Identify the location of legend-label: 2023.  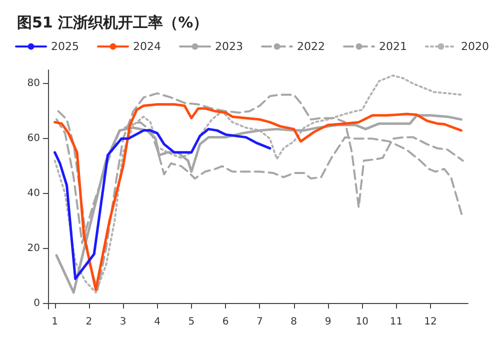
(229, 46).